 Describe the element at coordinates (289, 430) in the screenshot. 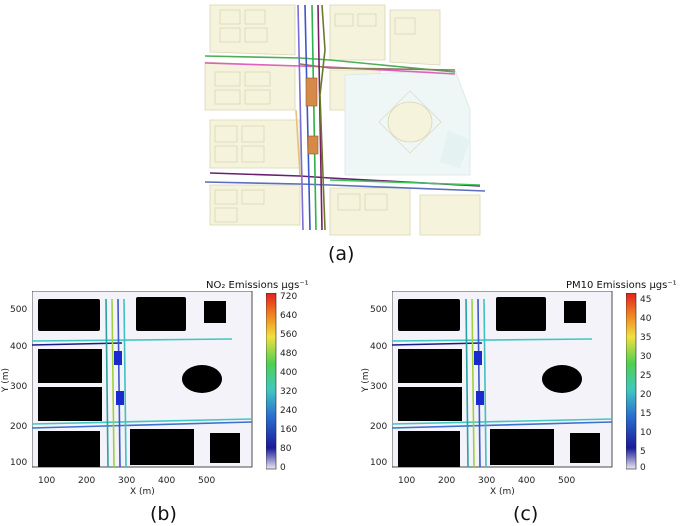

I see `colorbar-tick: 160` at that location.